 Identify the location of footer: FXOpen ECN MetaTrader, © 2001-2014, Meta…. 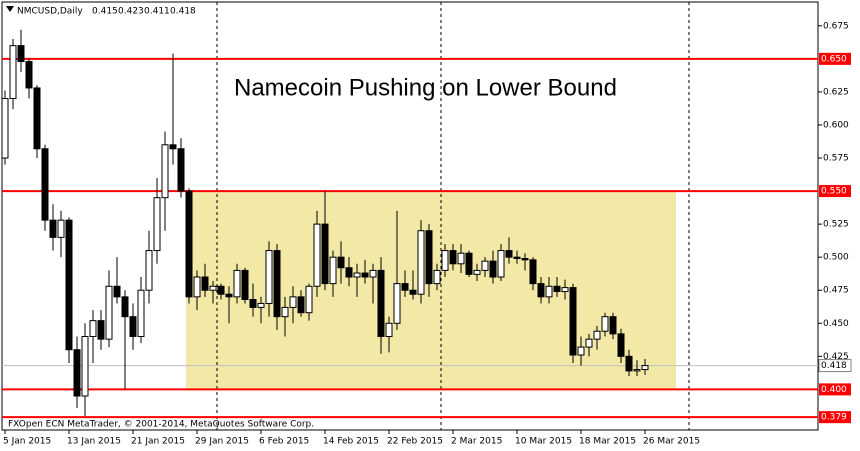
(161, 425).